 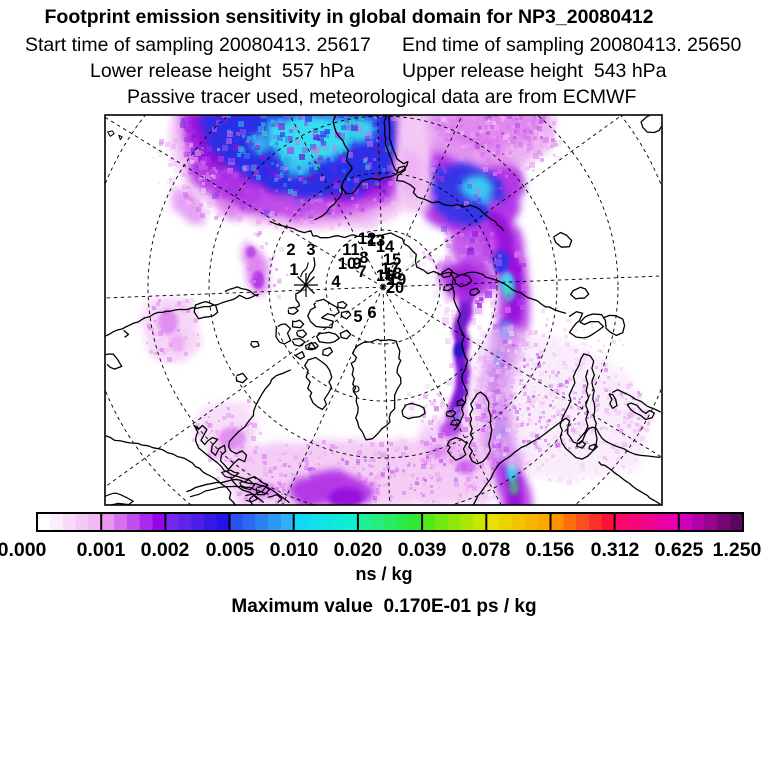 I want to click on svg-text: 3, so click(x=310, y=250).